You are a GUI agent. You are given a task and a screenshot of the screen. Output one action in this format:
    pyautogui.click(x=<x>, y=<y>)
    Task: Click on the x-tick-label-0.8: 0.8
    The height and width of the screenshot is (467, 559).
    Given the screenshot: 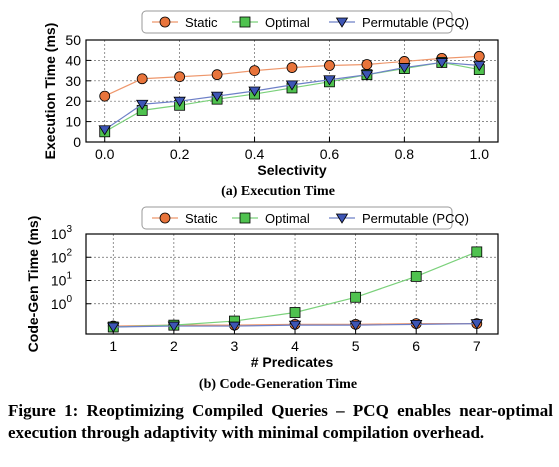 What is the action you would take?
    pyautogui.click(x=405, y=154)
    